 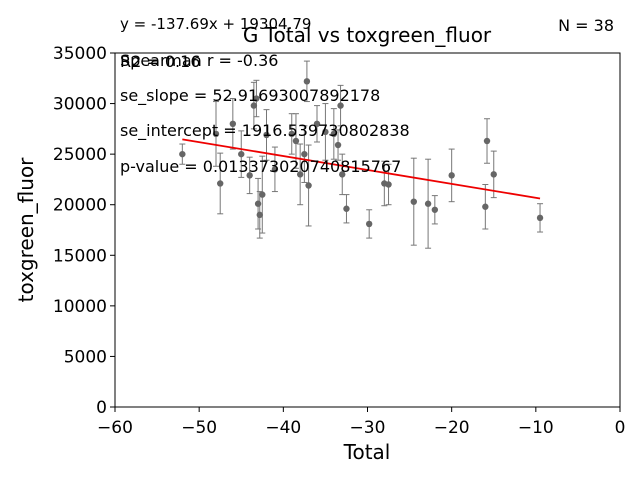 I want to click on n-annotation: N = 38, so click(x=586, y=25).